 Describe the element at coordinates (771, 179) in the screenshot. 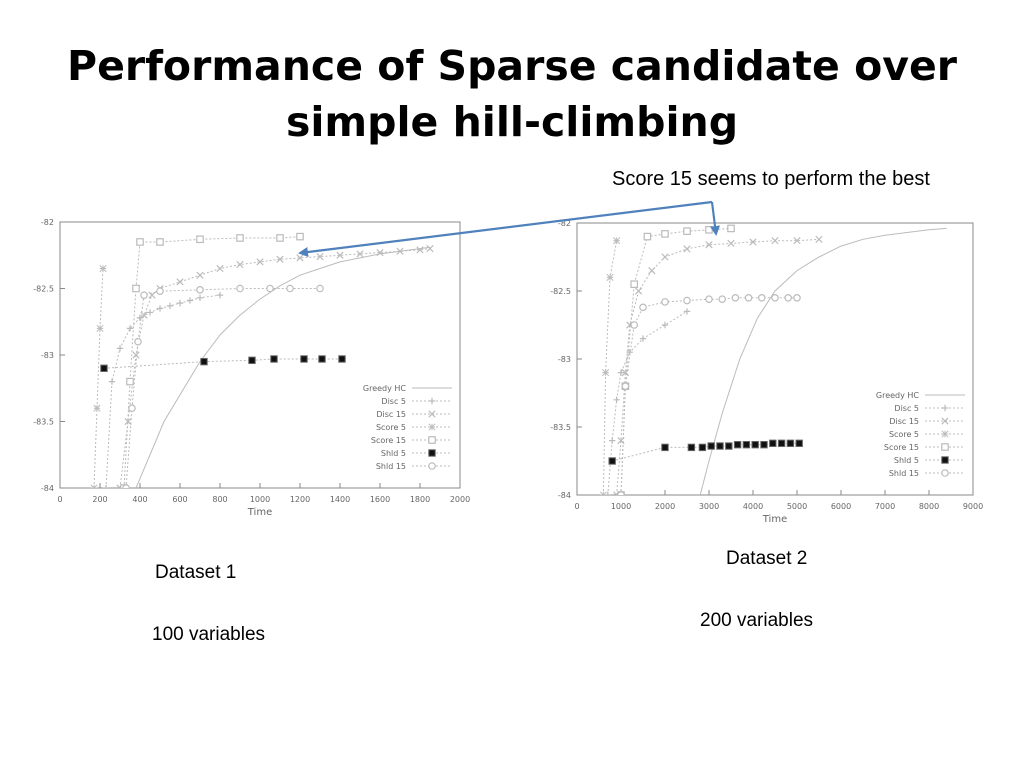

I see `callout-text: Score 15 seems to perform the best` at that location.